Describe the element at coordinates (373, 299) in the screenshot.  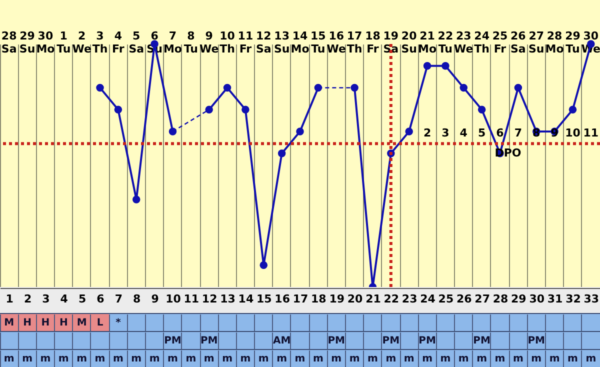
I see `x2-tick-label: 21` at that location.